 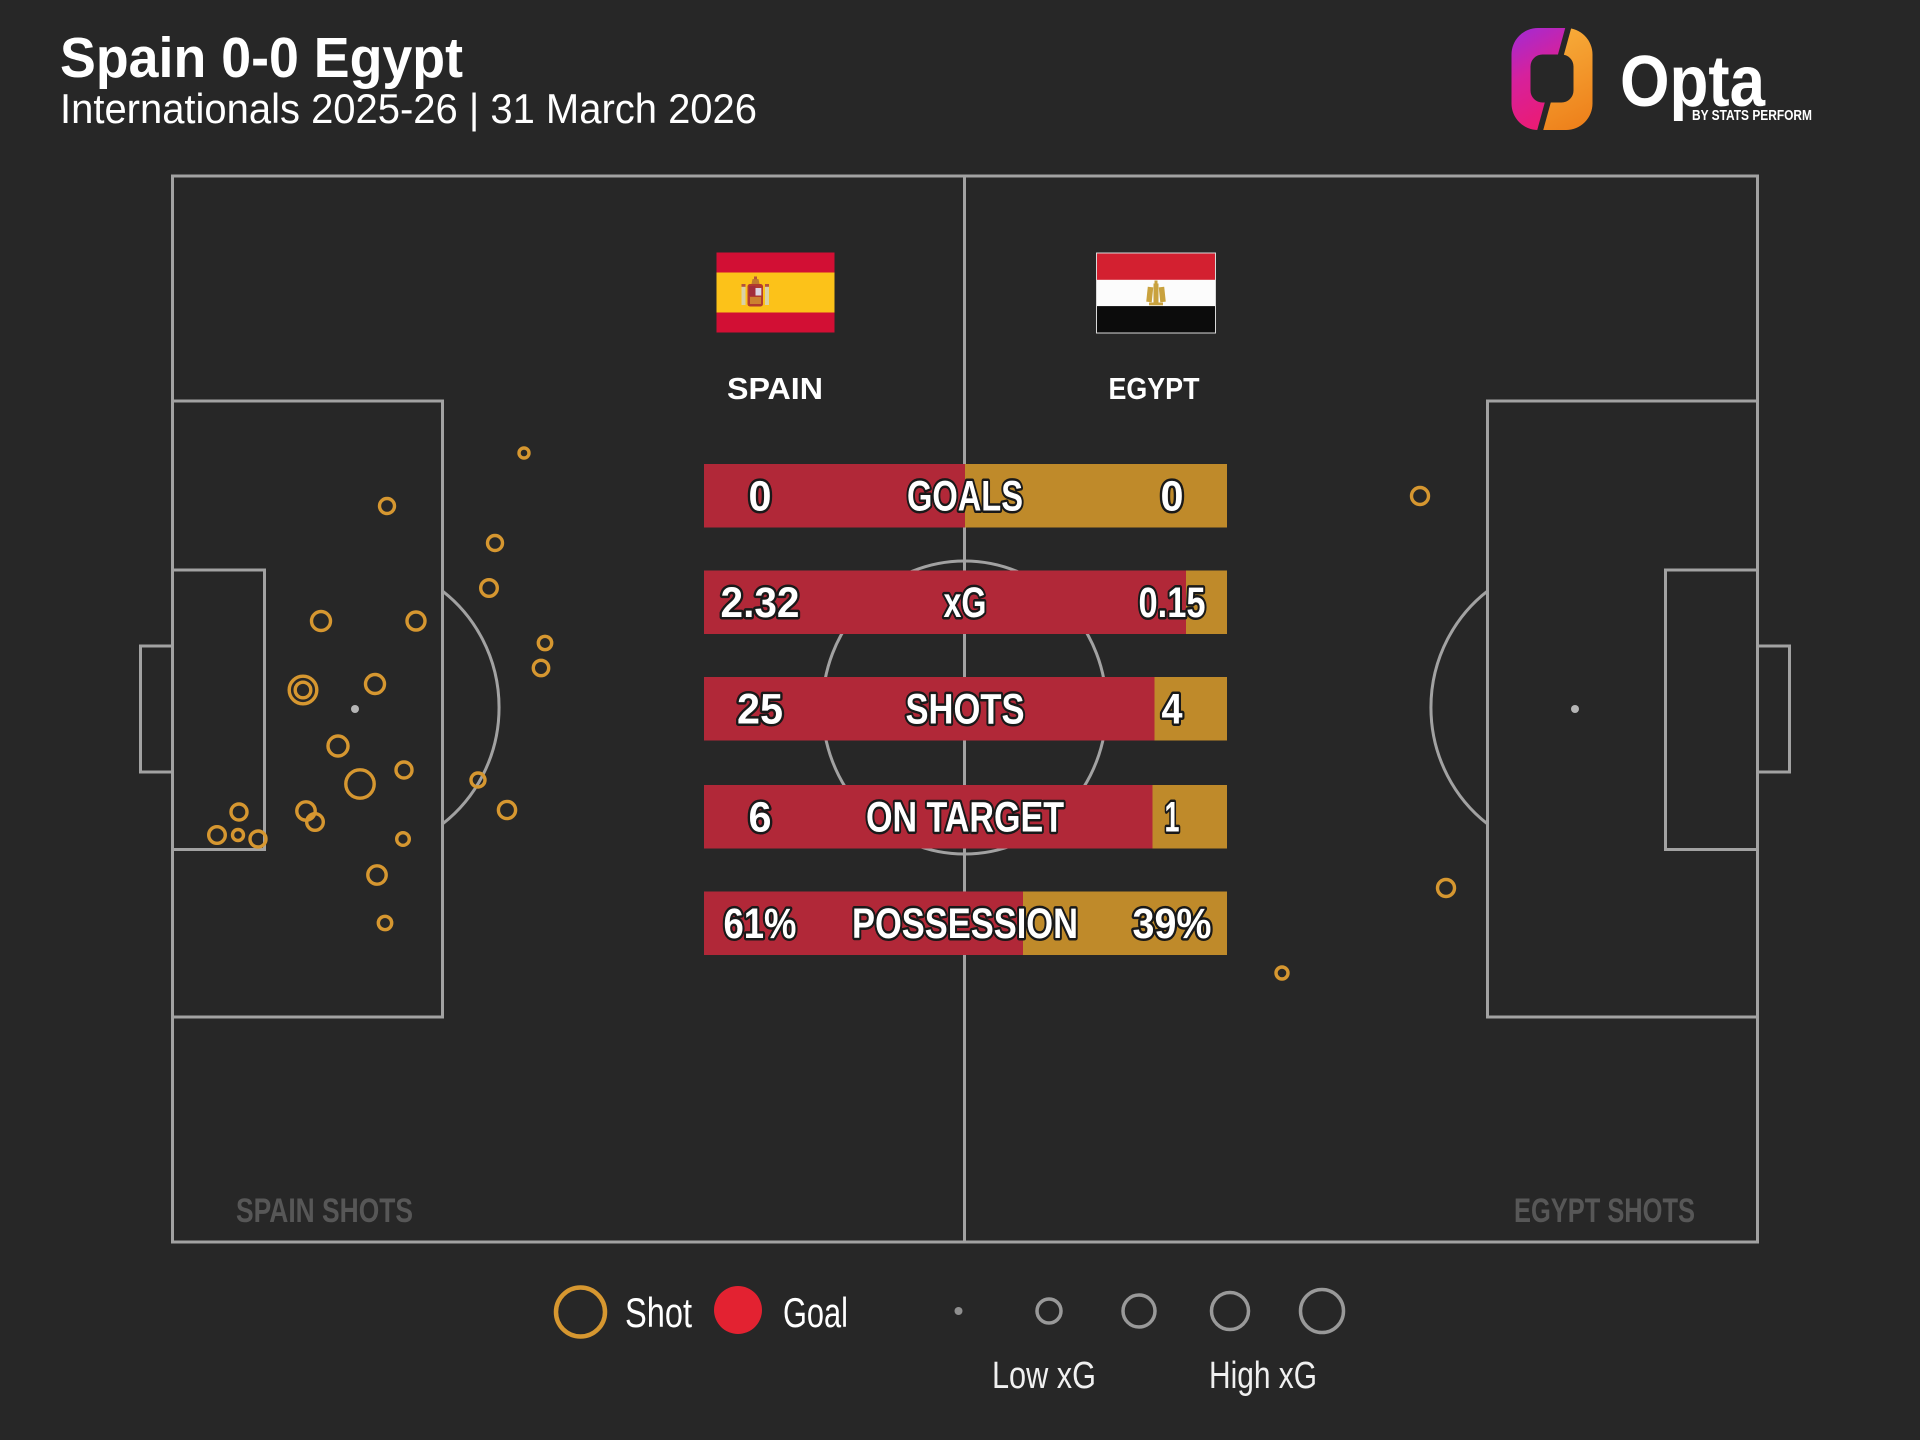 What do you see at coordinates (408, 108) in the screenshot?
I see `svg-text:Internationals 2025-26 | 31 Ma: Internationals 2025-26 | 31 March 2026` at bounding box center [408, 108].